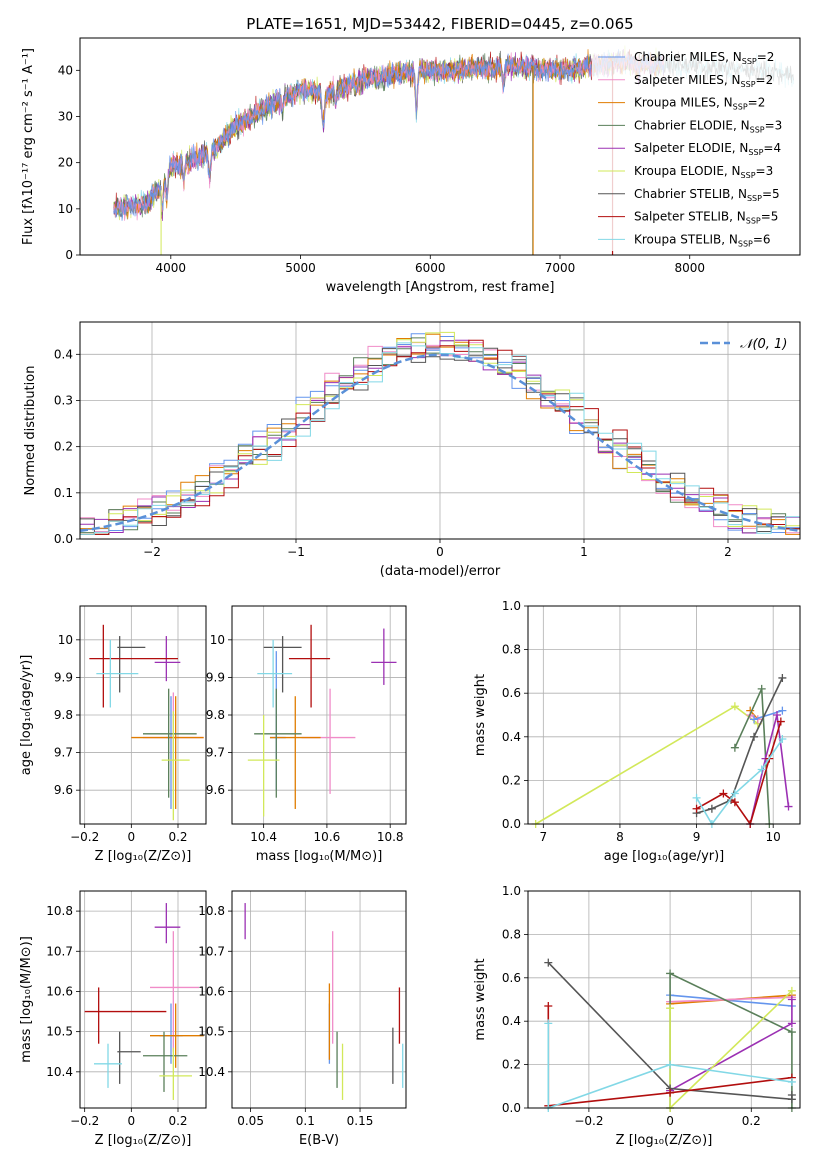 This screenshot has width=819, height=1170. Describe the element at coordinates (63, 715) in the screenshot. I see `y-tick-label: 9.8` at that location.